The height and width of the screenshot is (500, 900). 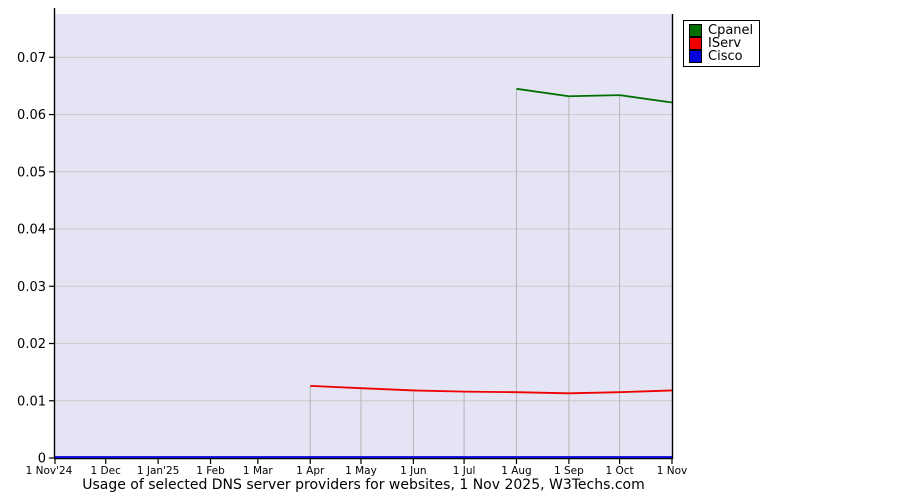 I want to click on x-tick-label: 1 Sep, so click(x=569, y=471).